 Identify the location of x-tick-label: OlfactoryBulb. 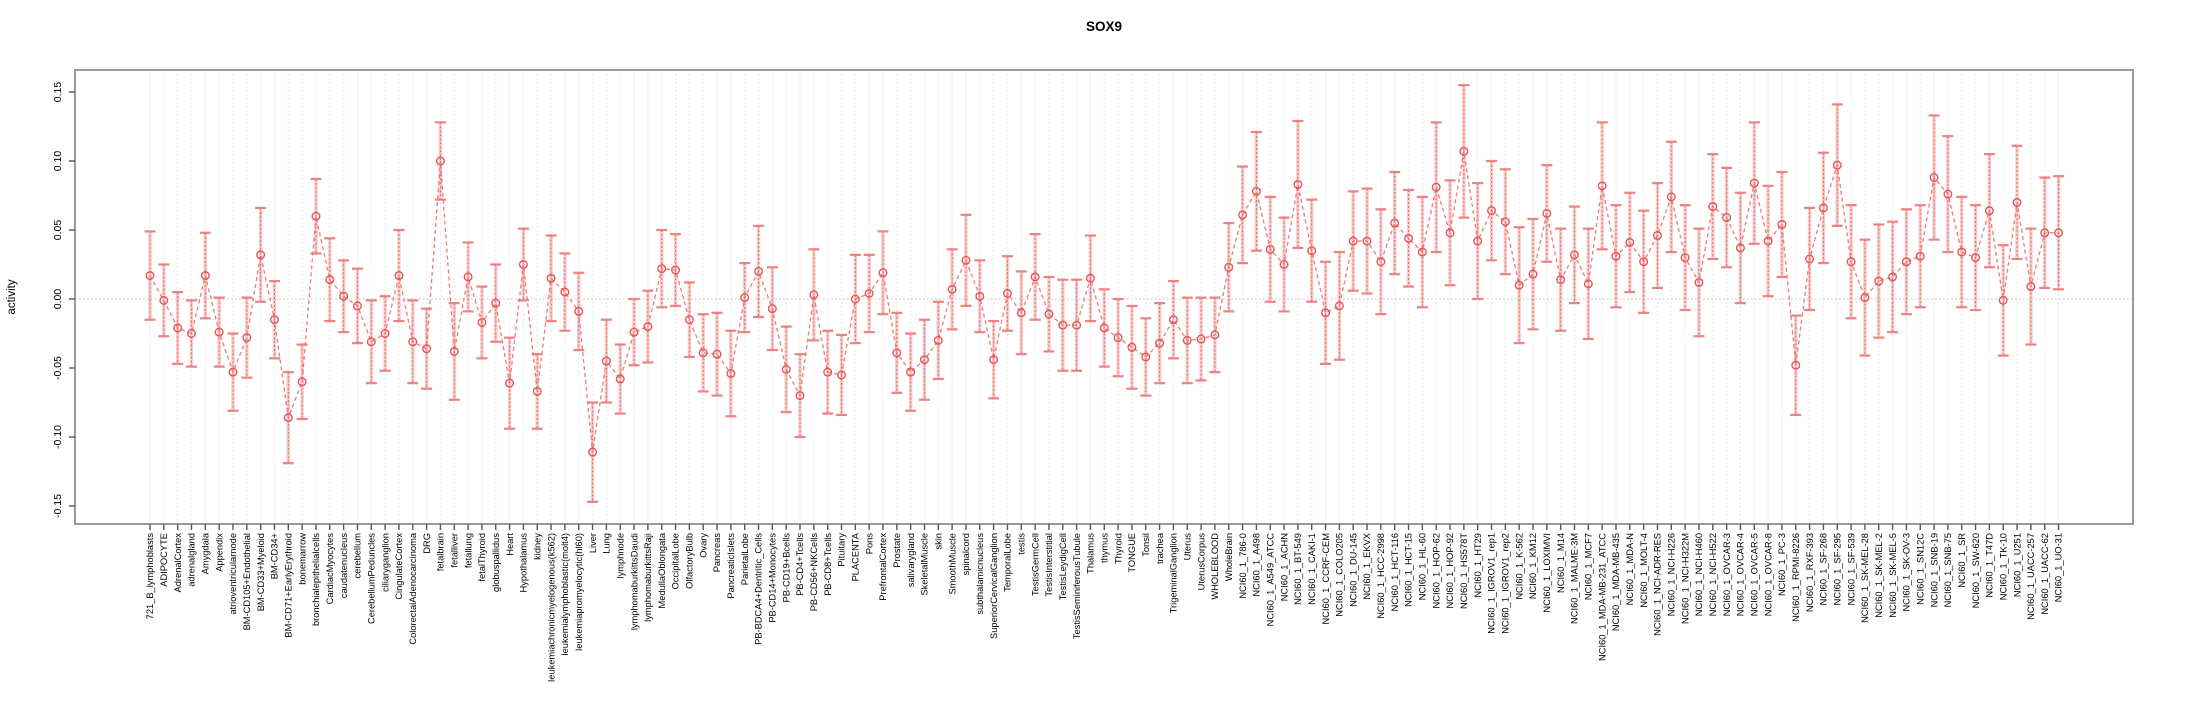
(690, 561).